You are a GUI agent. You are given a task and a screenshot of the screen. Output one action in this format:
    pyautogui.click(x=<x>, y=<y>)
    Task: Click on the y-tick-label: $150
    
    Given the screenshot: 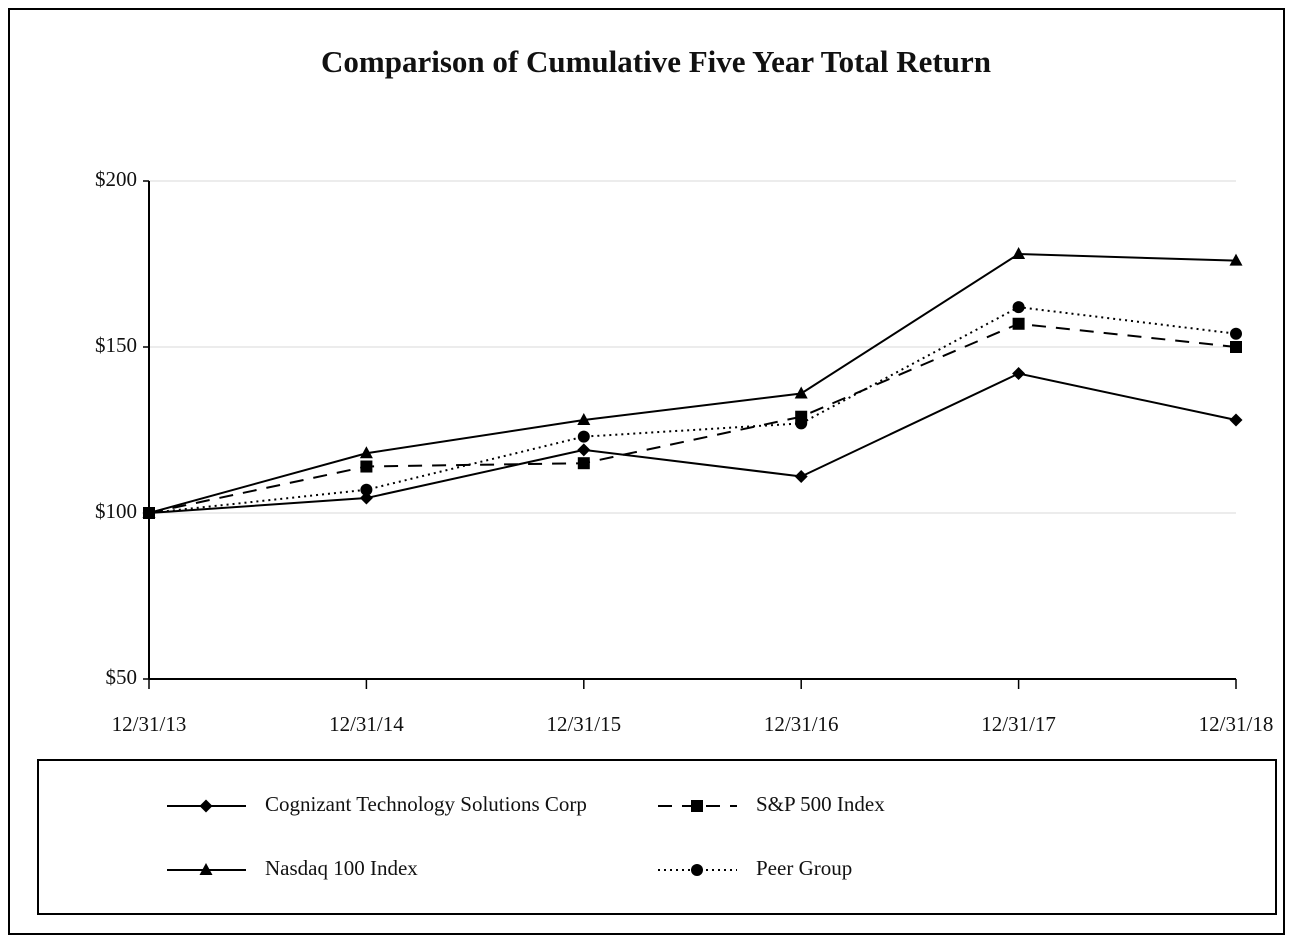 What is the action you would take?
    pyautogui.click(x=116, y=345)
    